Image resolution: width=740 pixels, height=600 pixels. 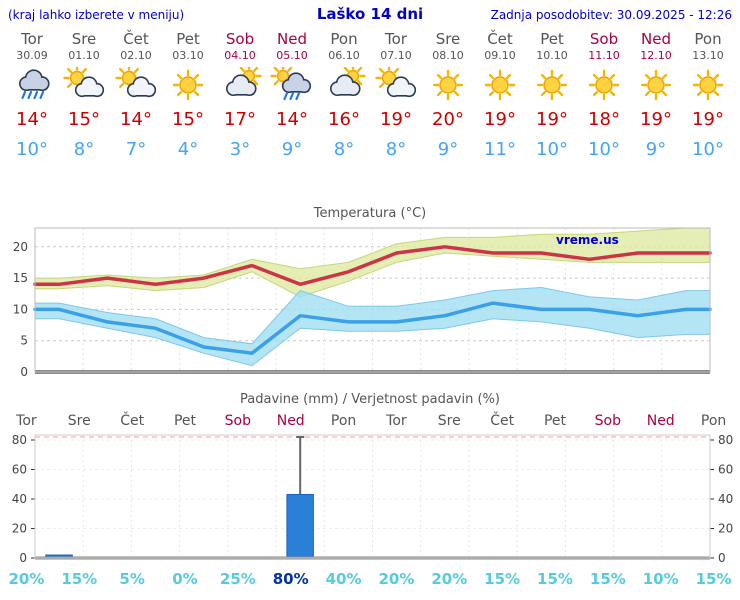 I want to click on day-column-13.10: Pon 13.10 19° 10°, so click(x=708, y=93).